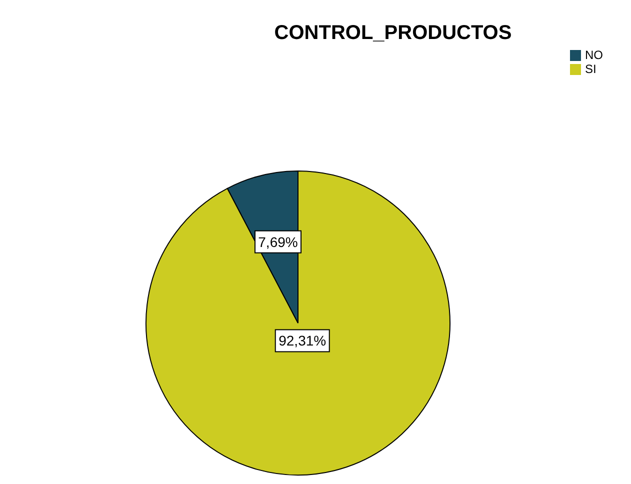  What do you see at coordinates (393, 33) in the screenshot?
I see `chart-title: CONTROL_PRODUCTOS` at bounding box center [393, 33].